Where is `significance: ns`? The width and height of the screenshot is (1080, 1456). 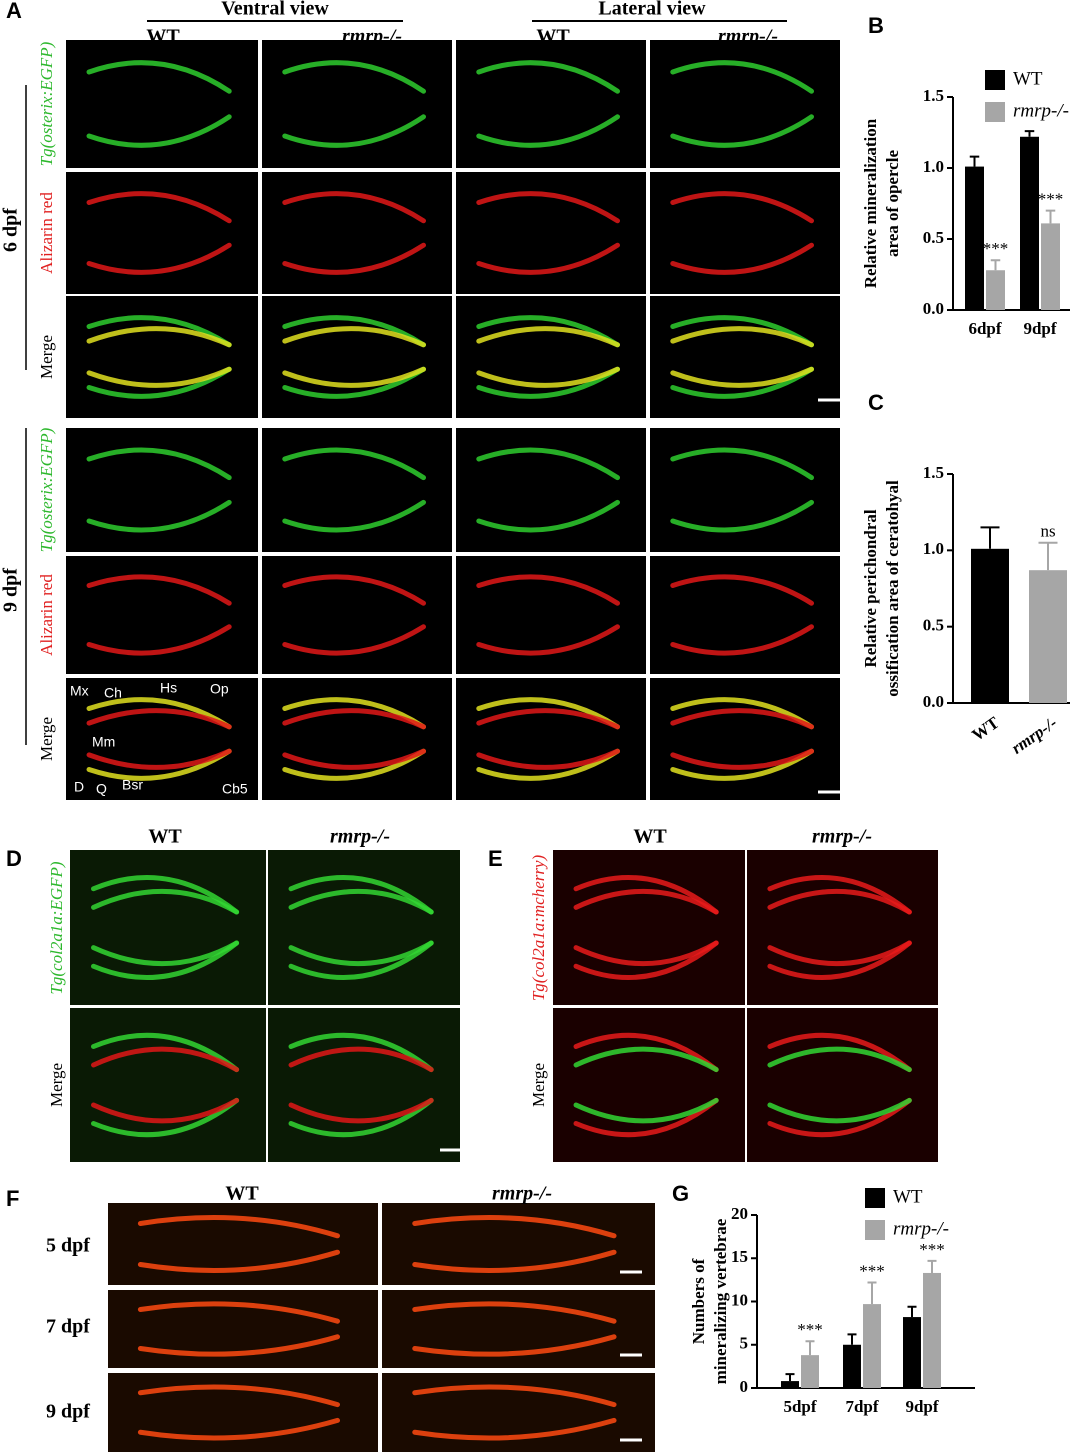
significance: ns is located at coordinates (1047, 531).